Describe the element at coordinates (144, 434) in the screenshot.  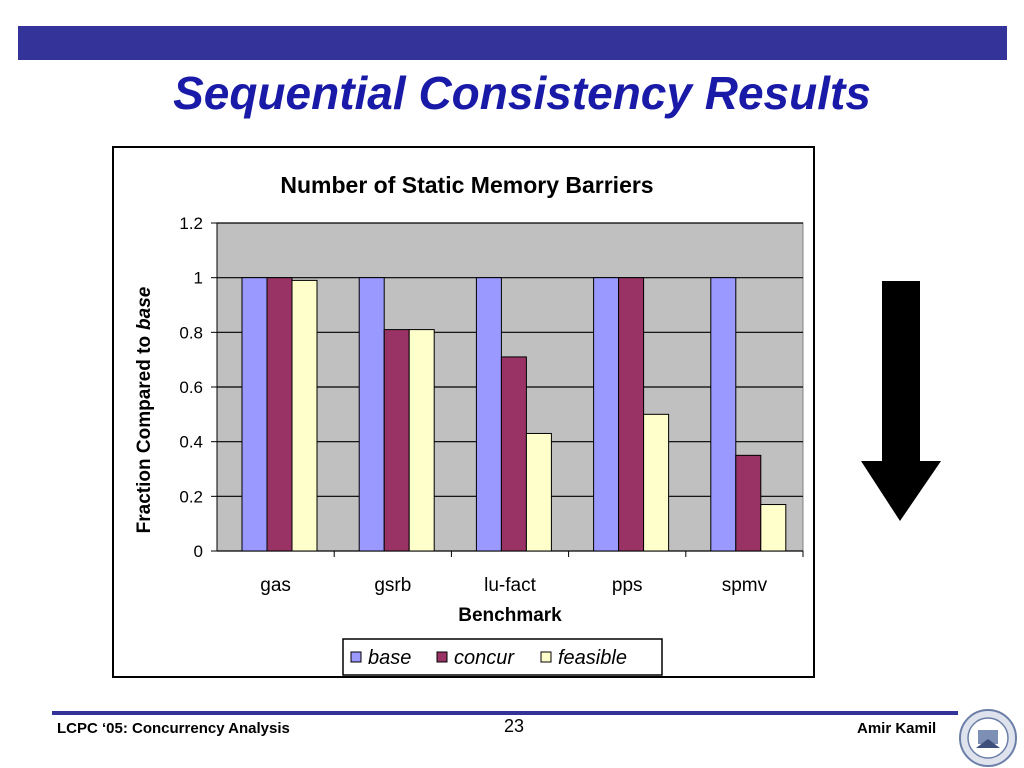
I see `y-axis-label-prefix: Fraction Compared to` at that location.